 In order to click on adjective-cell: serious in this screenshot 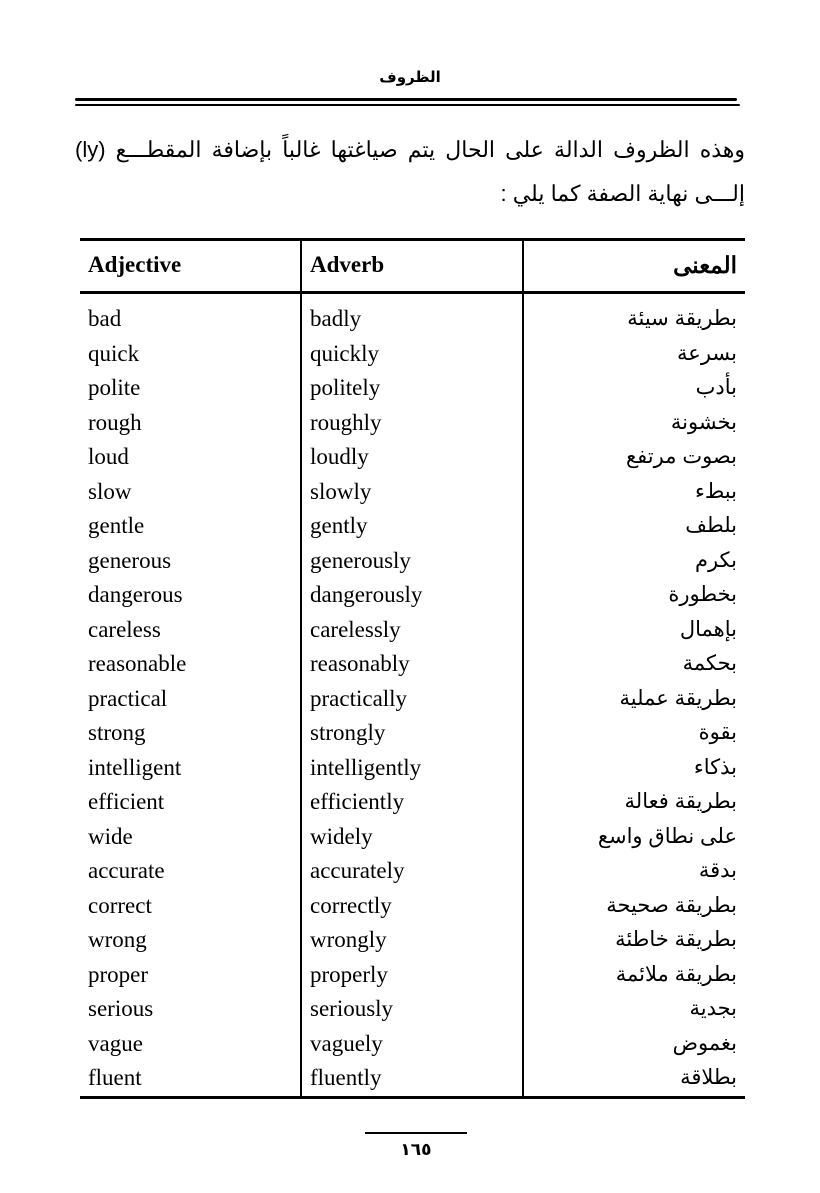, I will do `click(191, 1009)`.